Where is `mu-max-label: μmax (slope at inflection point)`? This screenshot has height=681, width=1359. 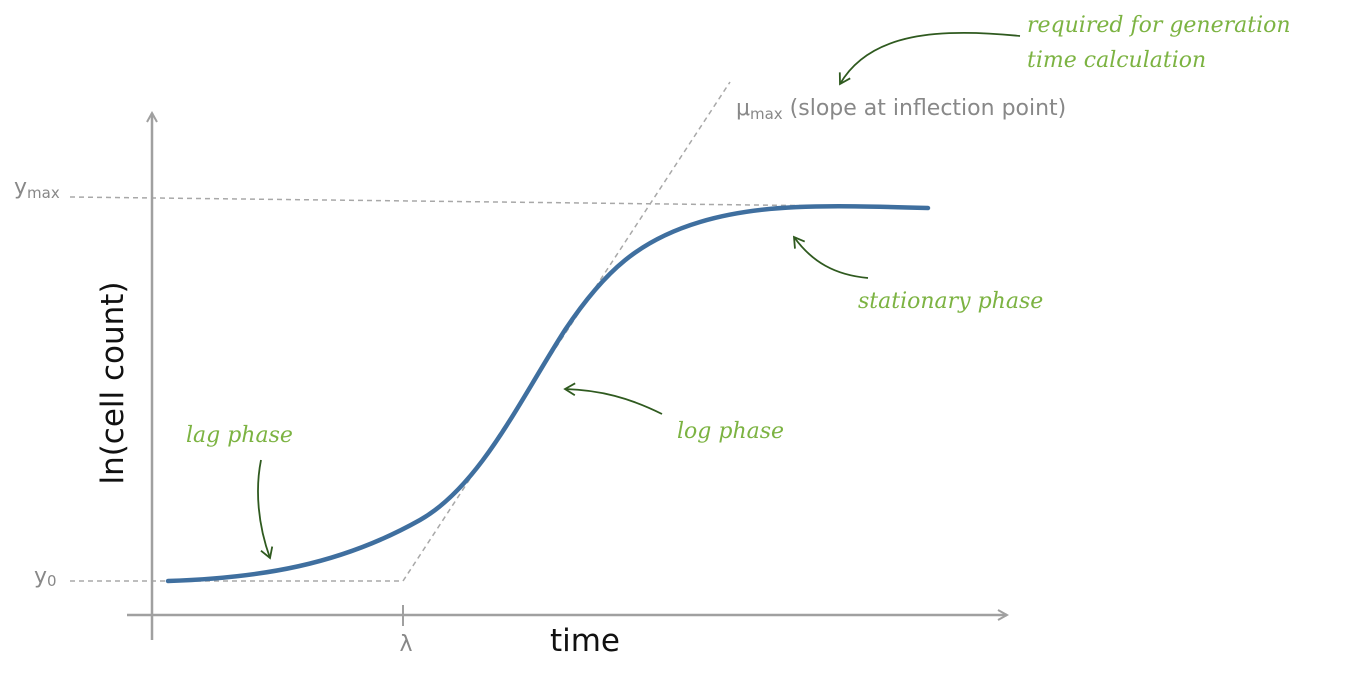 mu-max-label: μmax (slope at inflection point) is located at coordinates (901, 109).